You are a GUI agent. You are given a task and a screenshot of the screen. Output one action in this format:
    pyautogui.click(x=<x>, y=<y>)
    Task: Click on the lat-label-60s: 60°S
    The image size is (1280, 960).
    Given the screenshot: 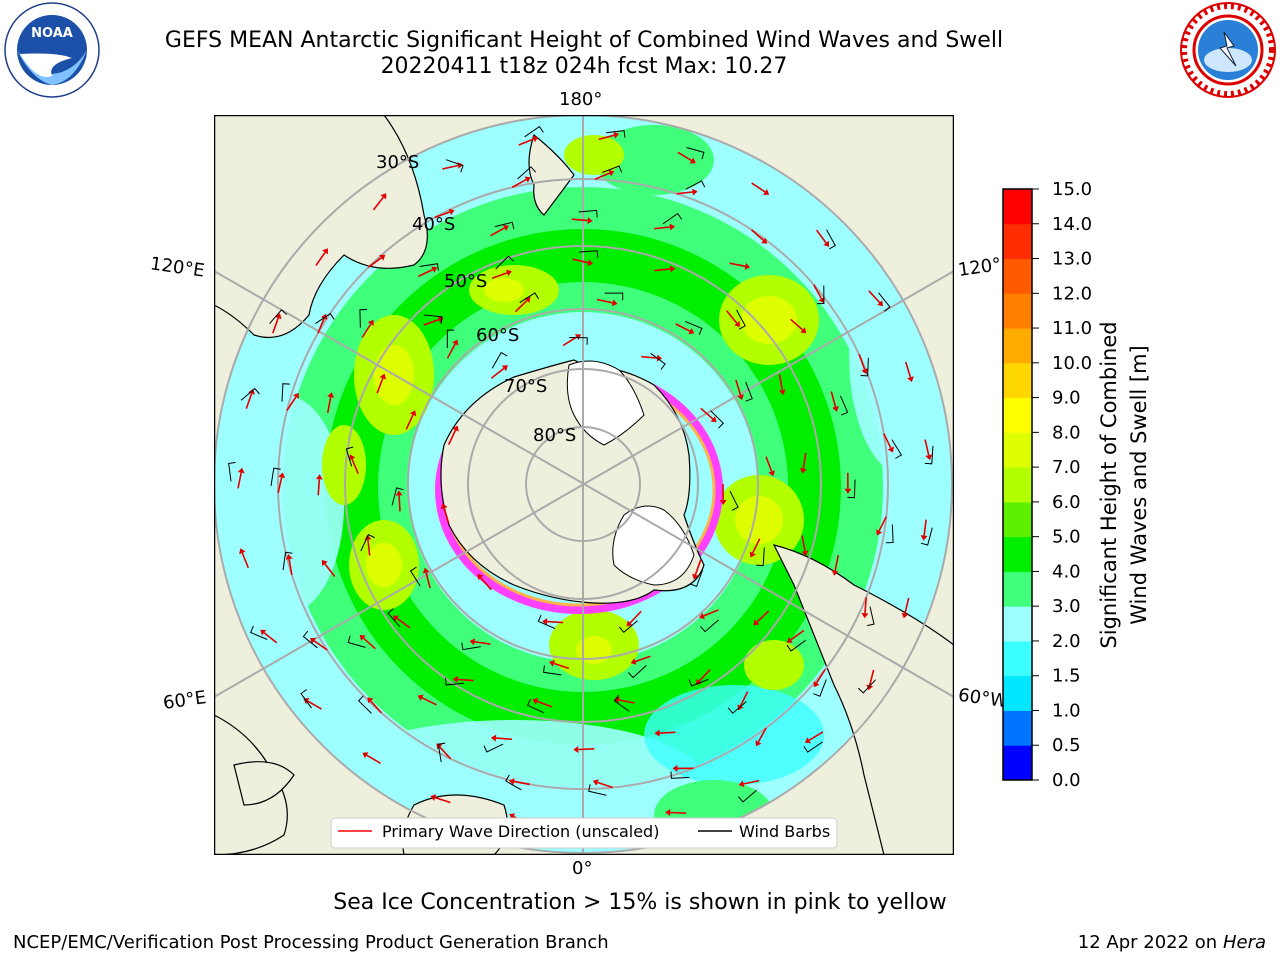 What is the action you would take?
    pyautogui.click(x=497, y=335)
    